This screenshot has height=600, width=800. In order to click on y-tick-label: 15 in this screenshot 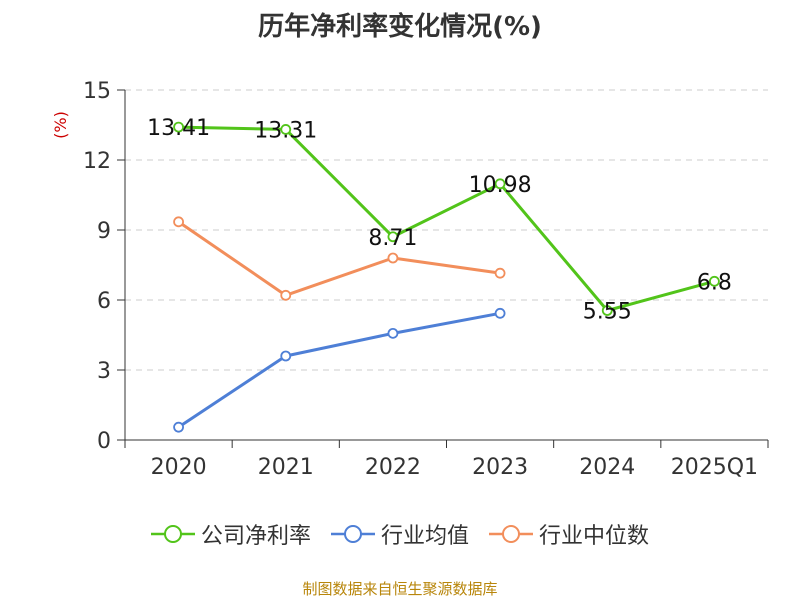, I will do `click(97, 91)`.